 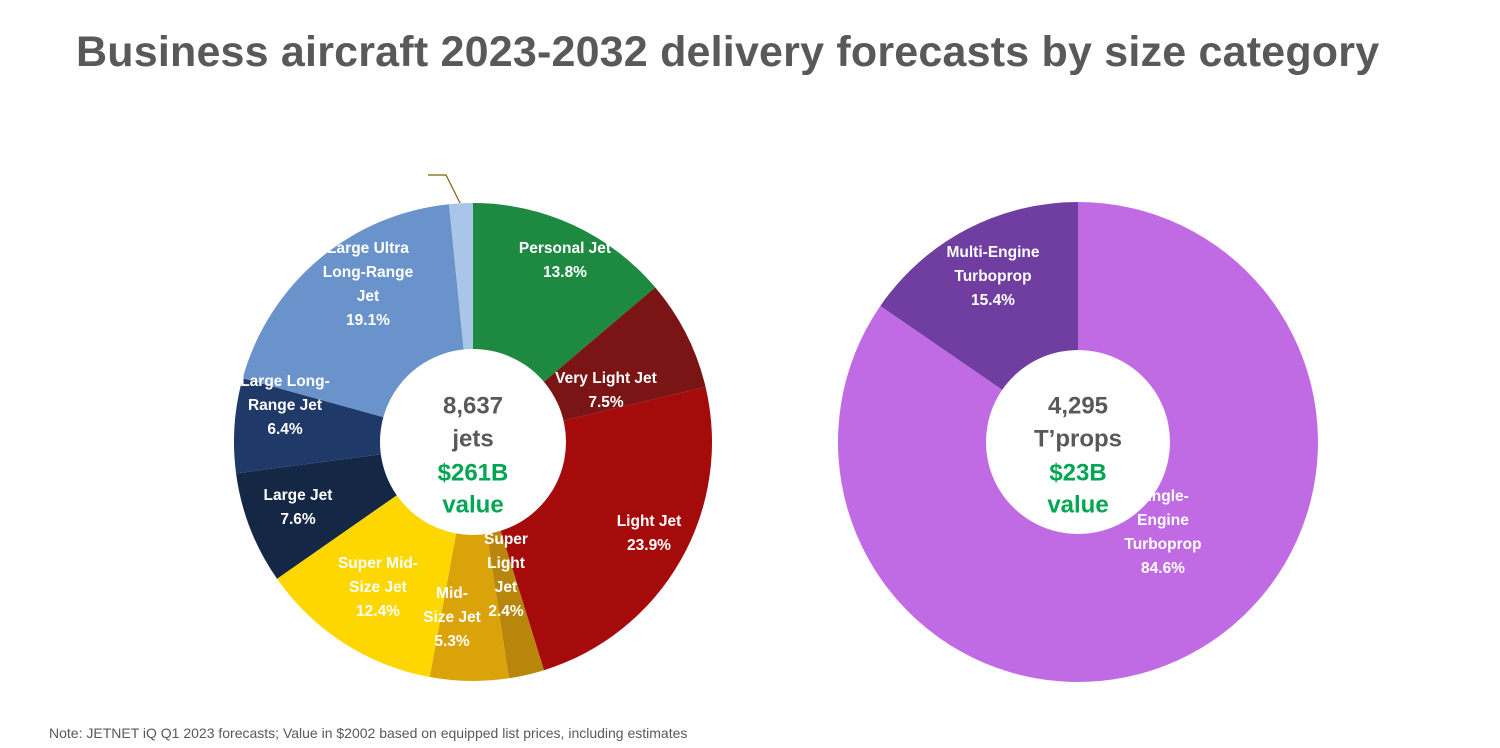 I want to click on slice-label-super-mid-size-jet: Super Mid-Size Jet 12.4%, so click(x=378, y=587).